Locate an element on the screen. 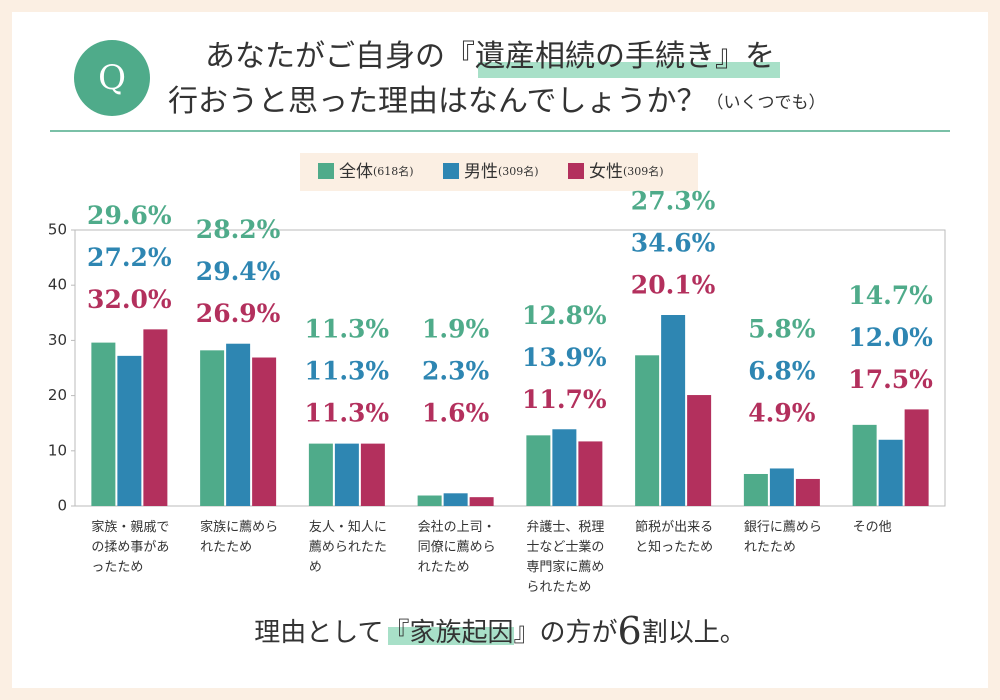 Image resolution: width=1000 pixels, height=700 pixels. x-tick-line: め is located at coordinates (315, 567).